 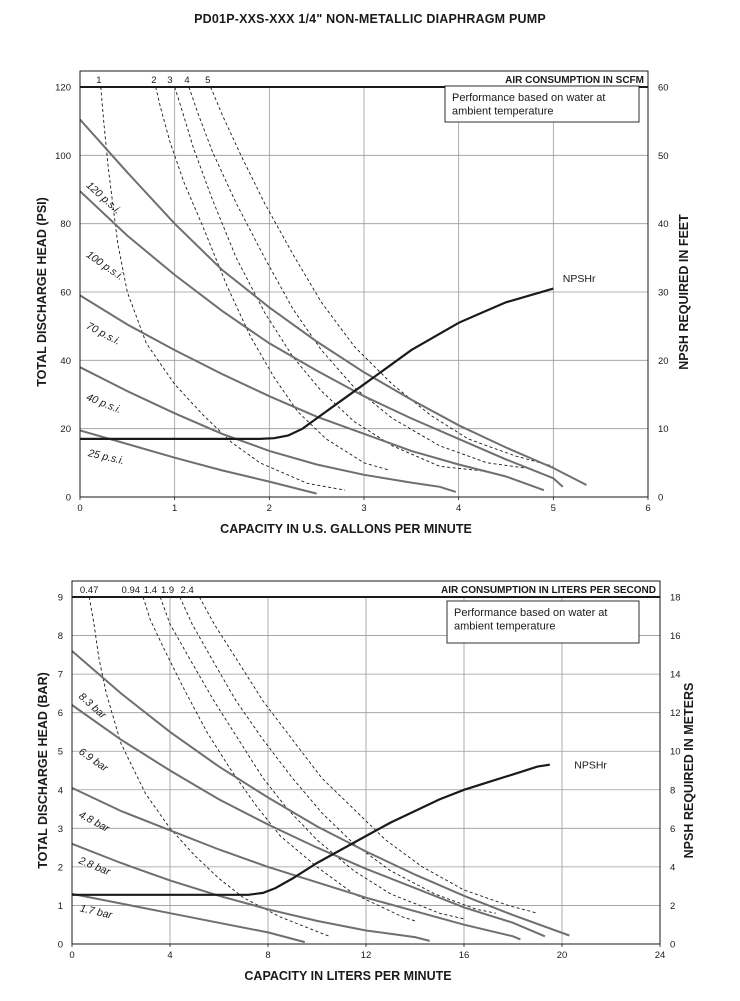 What do you see at coordinates (131, 590) in the screenshot?
I see `bottom-air-curve-label: 0.94` at bounding box center [131, 590].